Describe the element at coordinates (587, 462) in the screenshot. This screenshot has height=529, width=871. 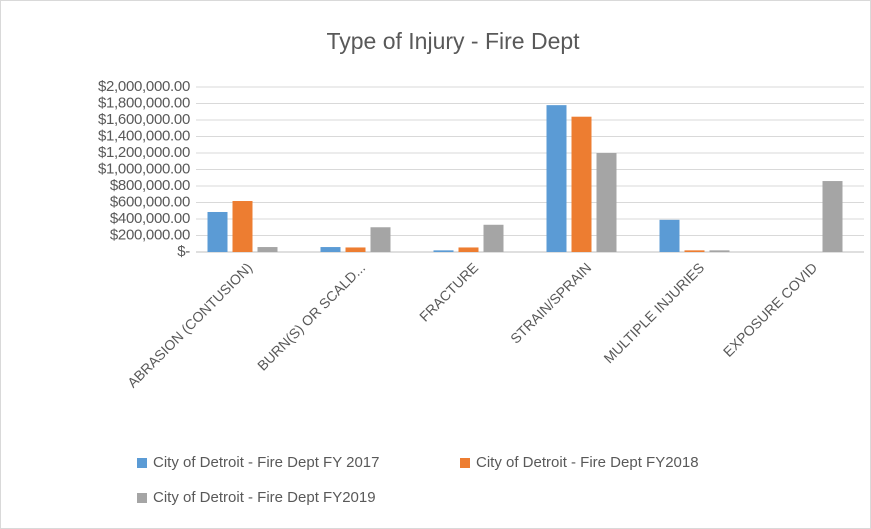
I see `legend-label: City of Detroit - Fire Dept FY2018` at that location.